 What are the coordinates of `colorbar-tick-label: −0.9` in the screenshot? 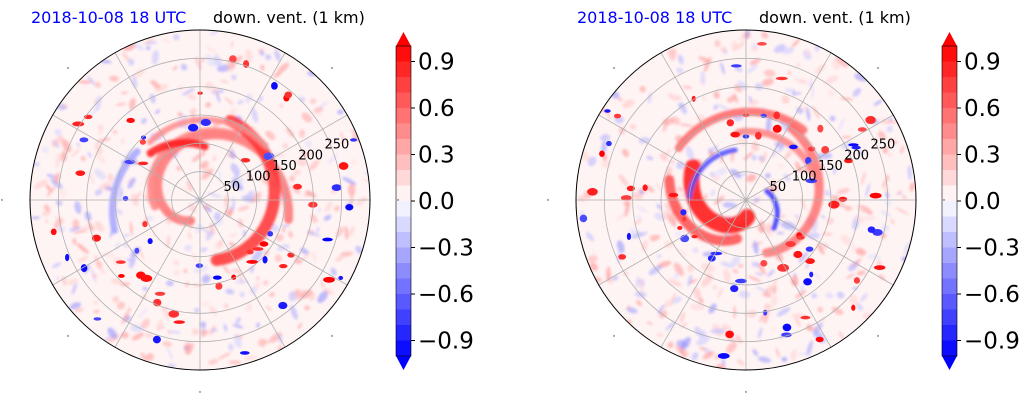 It's located at (992, 342).